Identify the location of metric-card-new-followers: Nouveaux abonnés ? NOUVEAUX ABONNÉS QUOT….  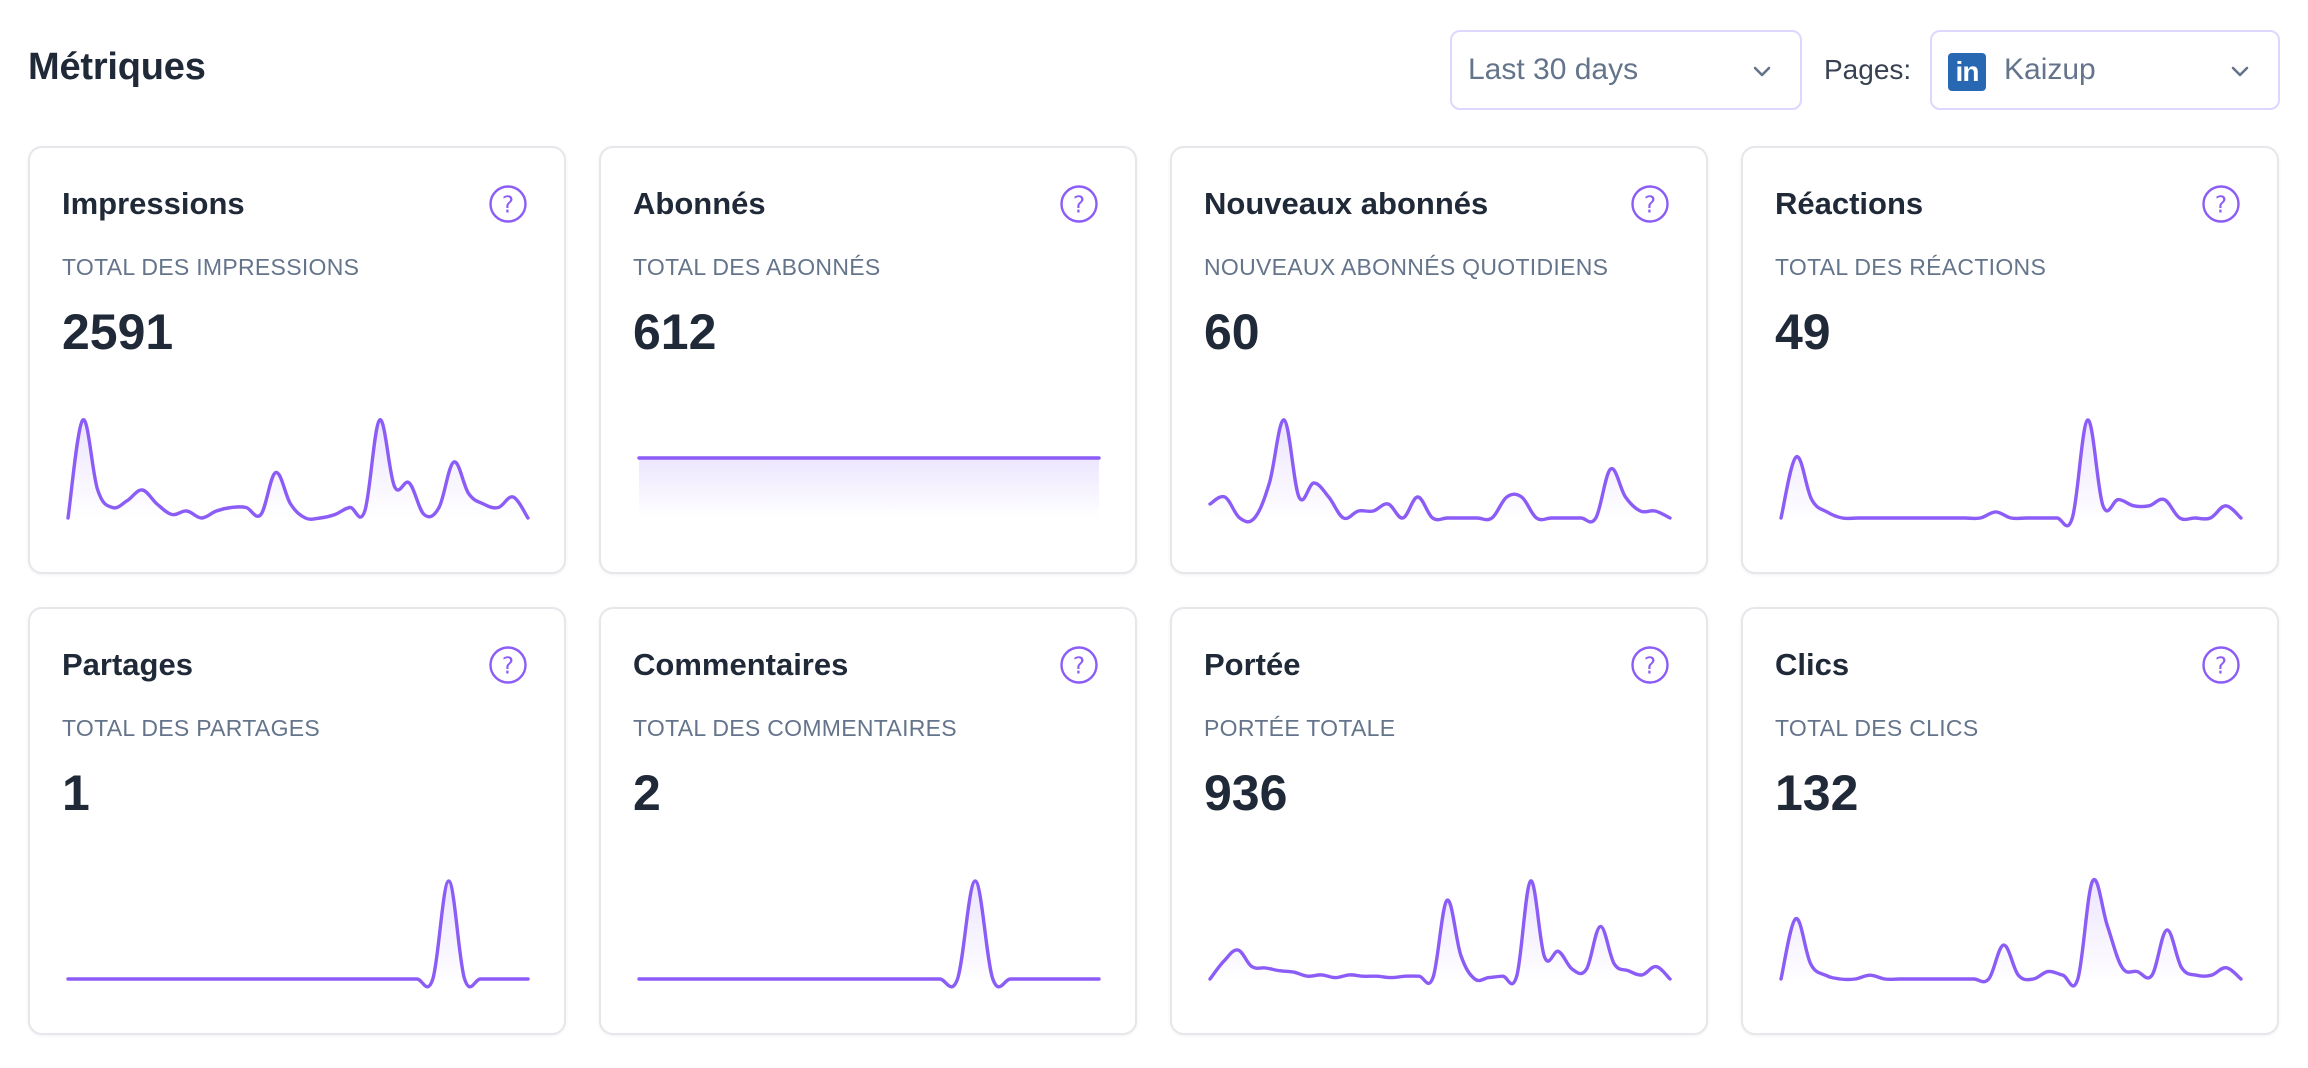
(1439, 360).